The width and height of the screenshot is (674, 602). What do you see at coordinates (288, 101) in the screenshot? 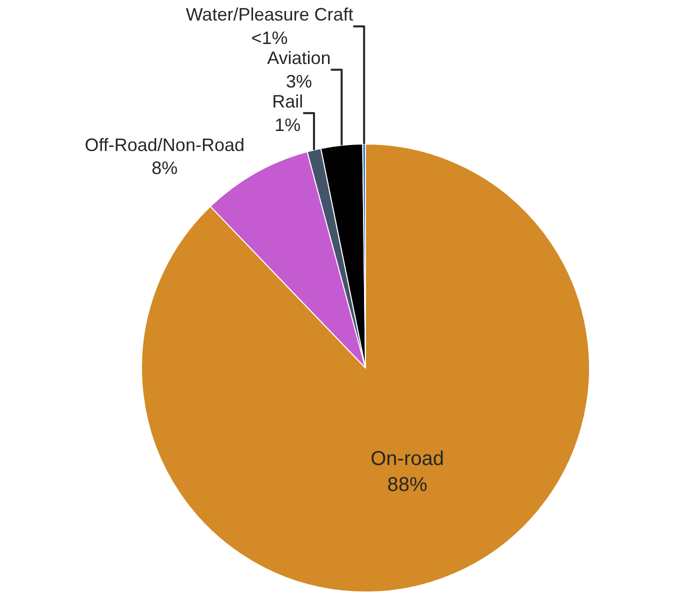
I see `slice-label: Rail` at bounding box center [288, 101].